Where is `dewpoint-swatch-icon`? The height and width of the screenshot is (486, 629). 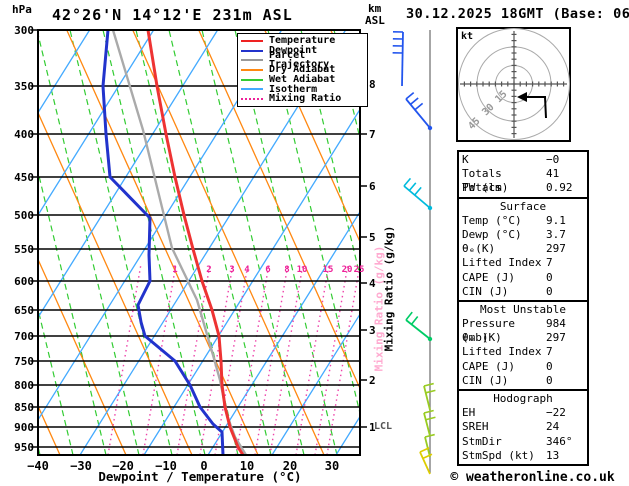 dewpoint-swatch-icon is located at coordinates (252, 50).